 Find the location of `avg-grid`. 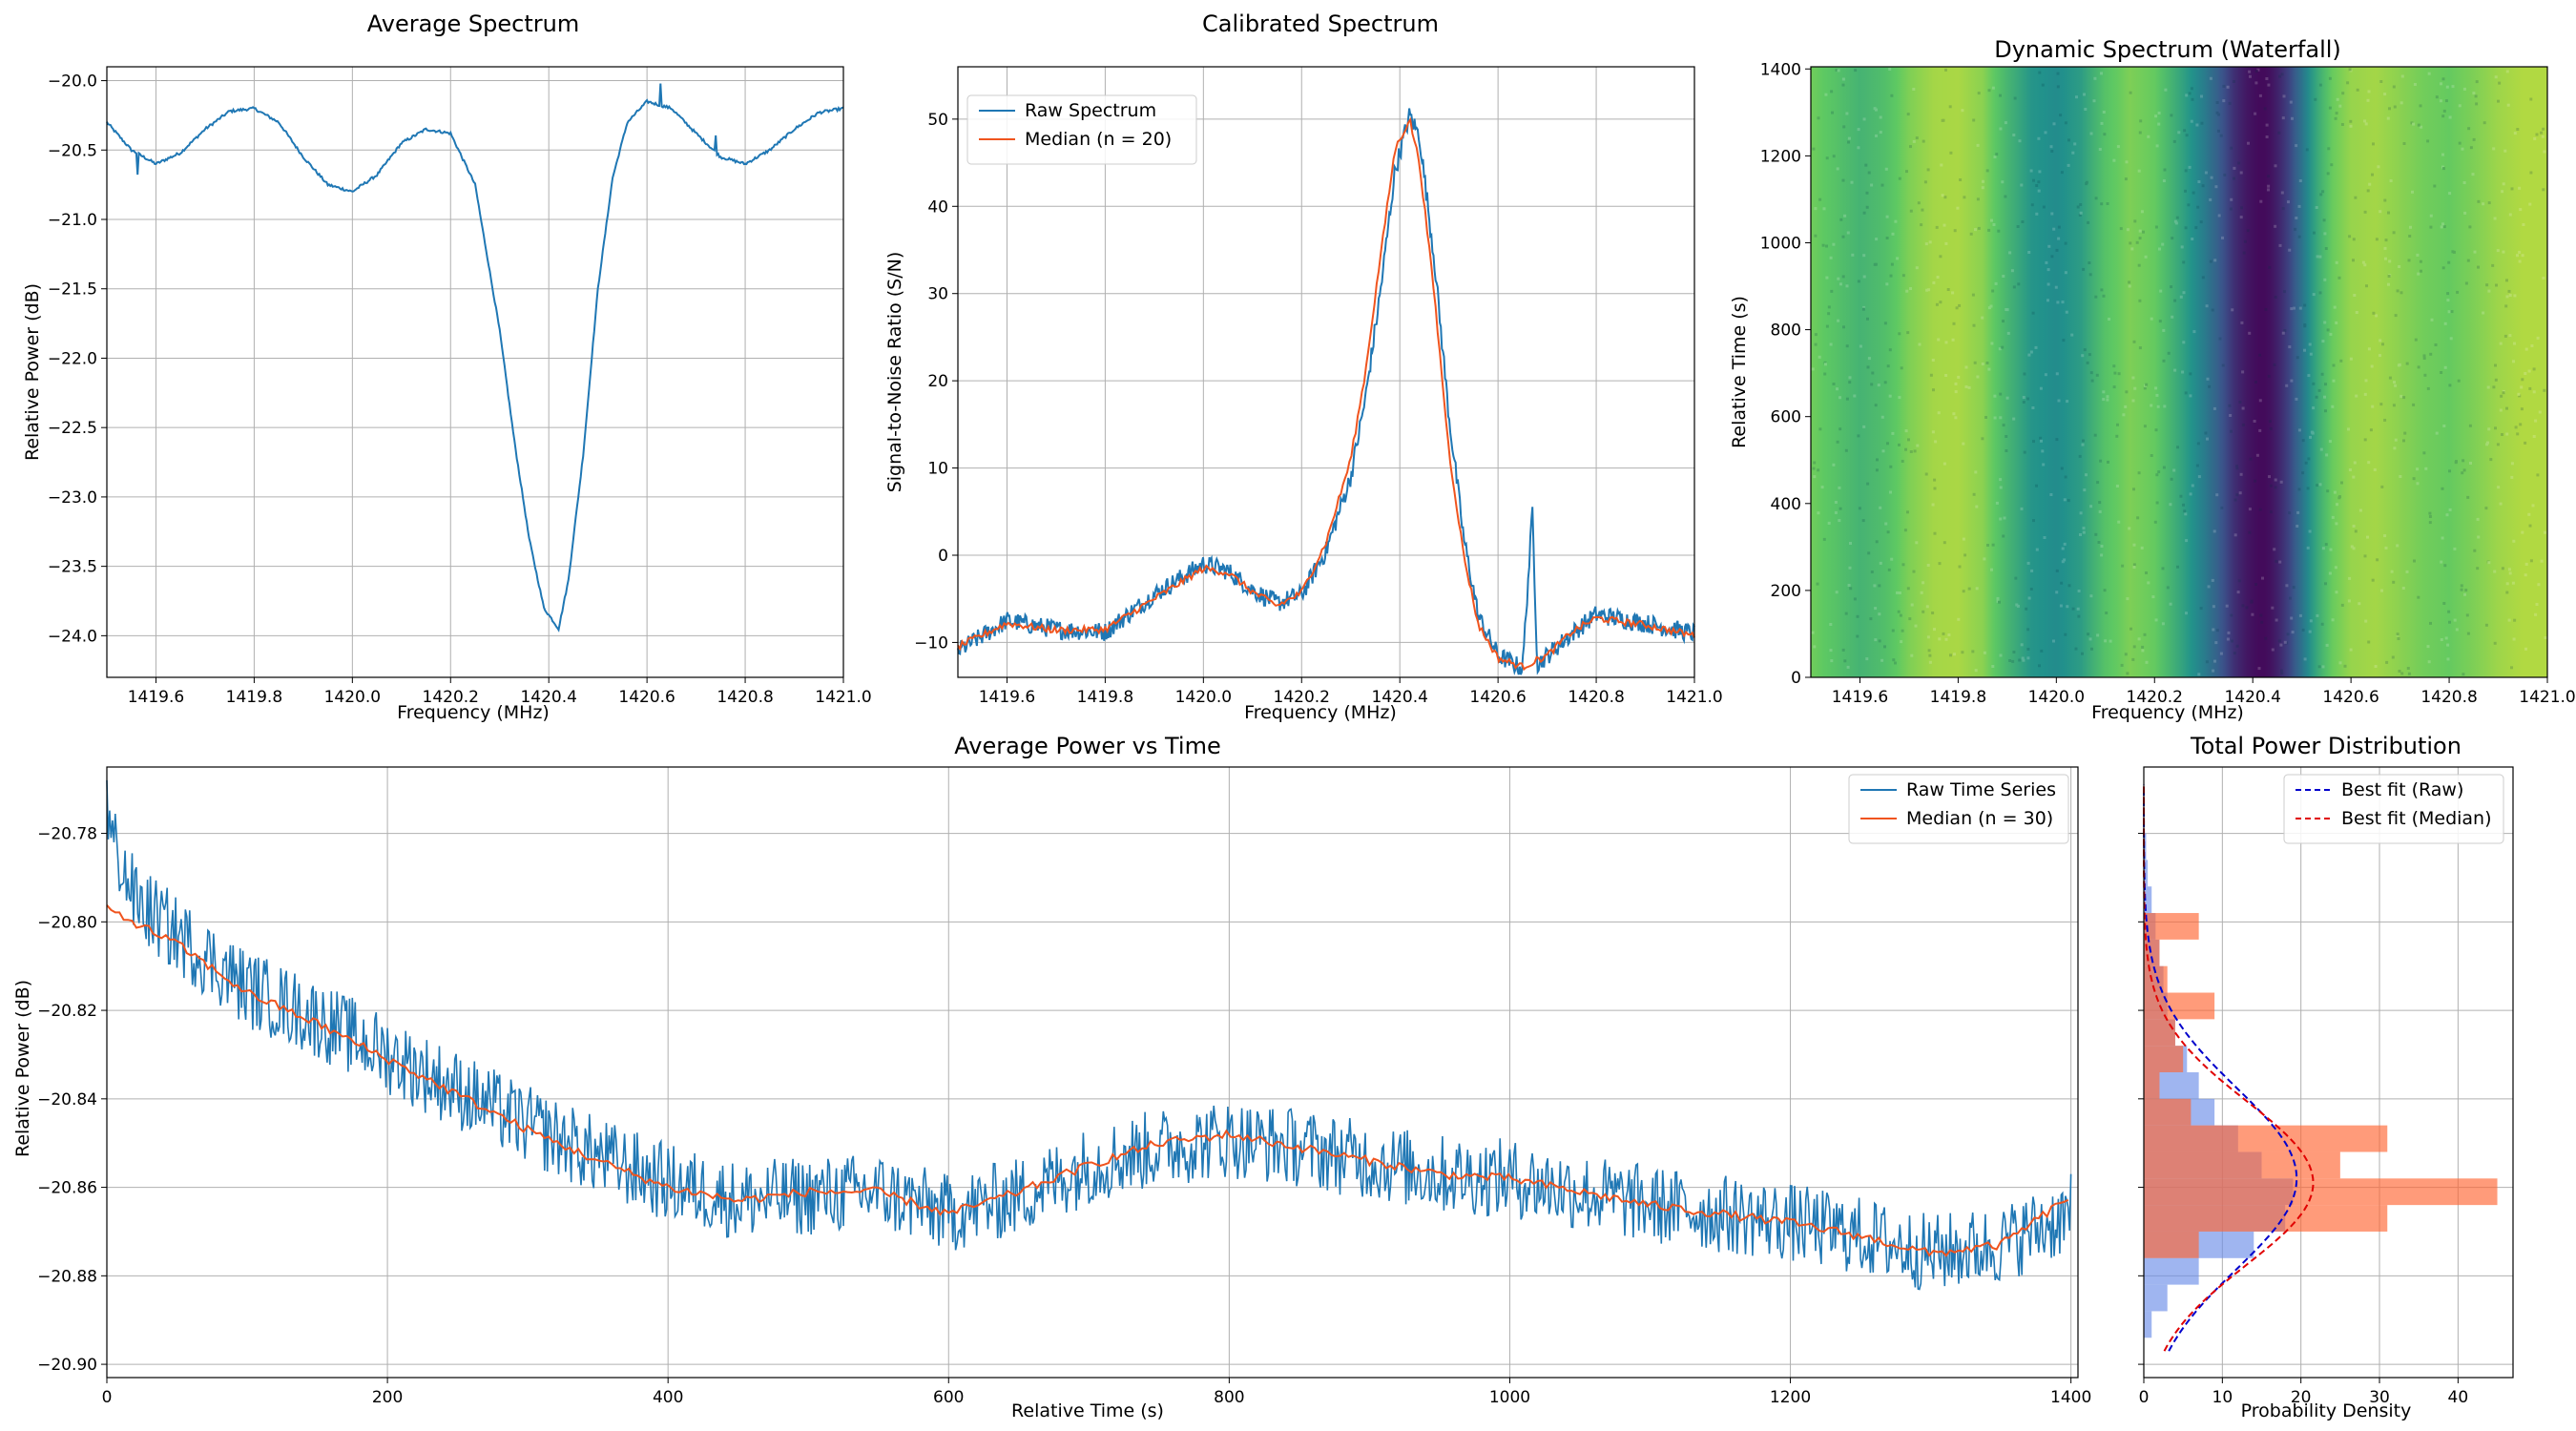

avg-grid is located at coordinates (475, 372).